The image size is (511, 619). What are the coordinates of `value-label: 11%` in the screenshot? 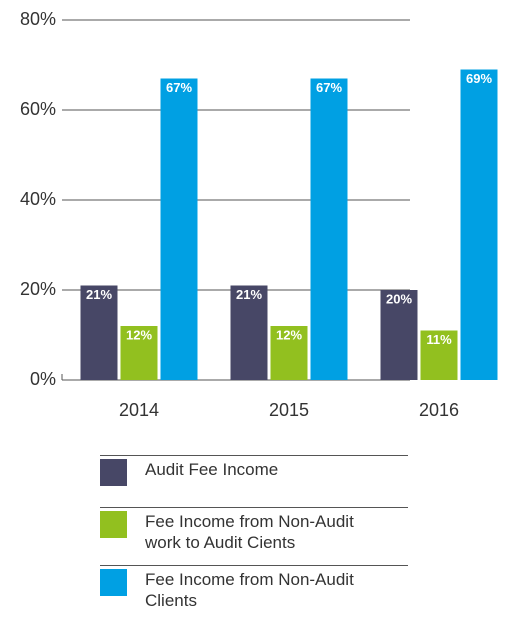 It's located at (439, 339).